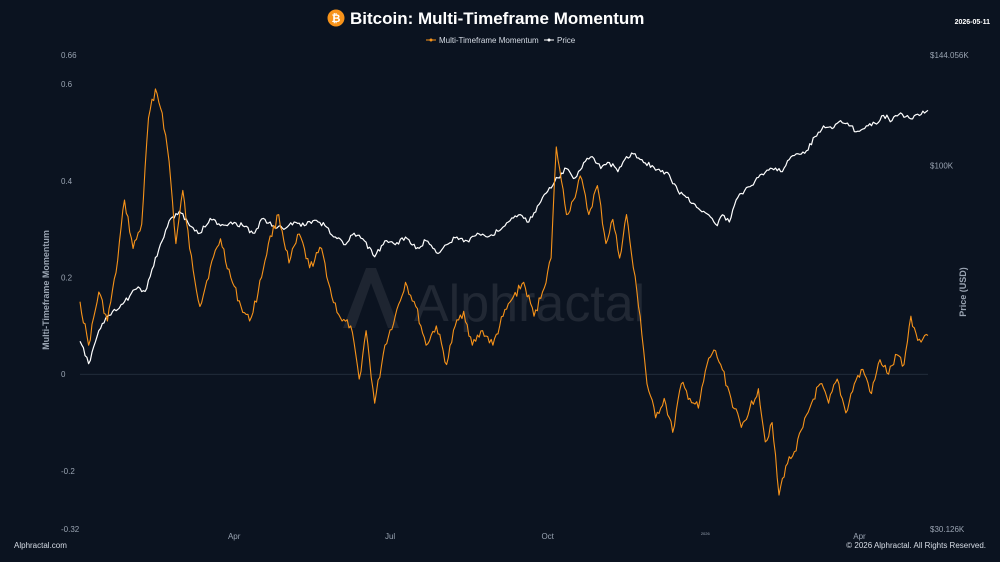 Image resolution: width=1000 pixels, height=562 pixels. I want to click on x-axis: Apr Jul Oct 2026 Apr, so click(547, 536).